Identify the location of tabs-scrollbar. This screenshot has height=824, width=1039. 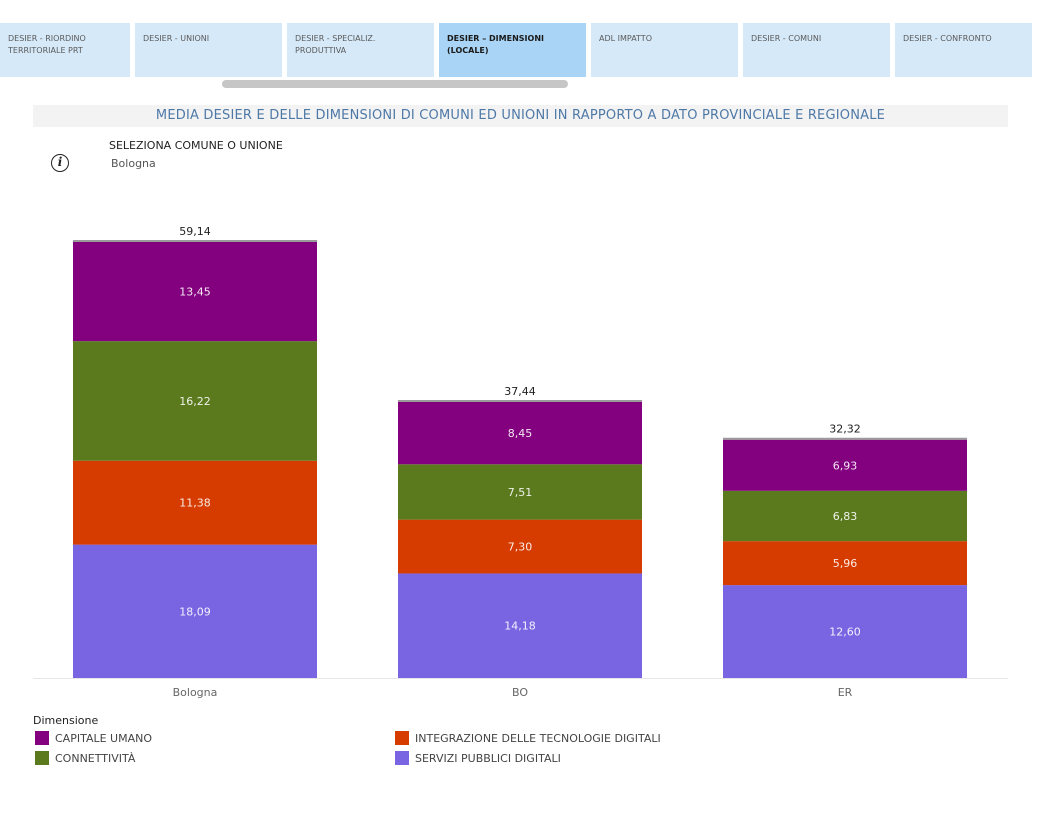
(395, 84).